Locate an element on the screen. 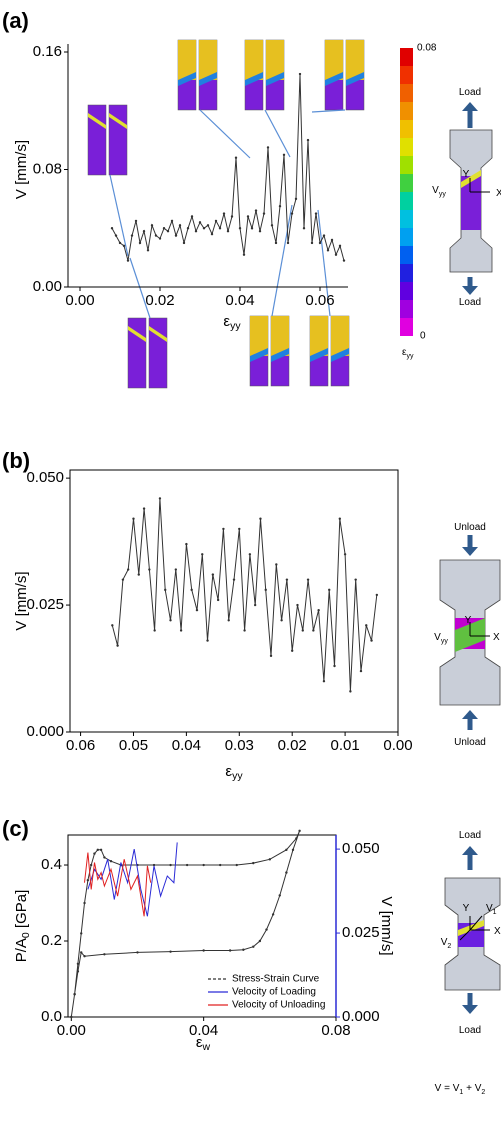  y-axis-label: P/A0 [GPa] is located at coordinates (22, 926).